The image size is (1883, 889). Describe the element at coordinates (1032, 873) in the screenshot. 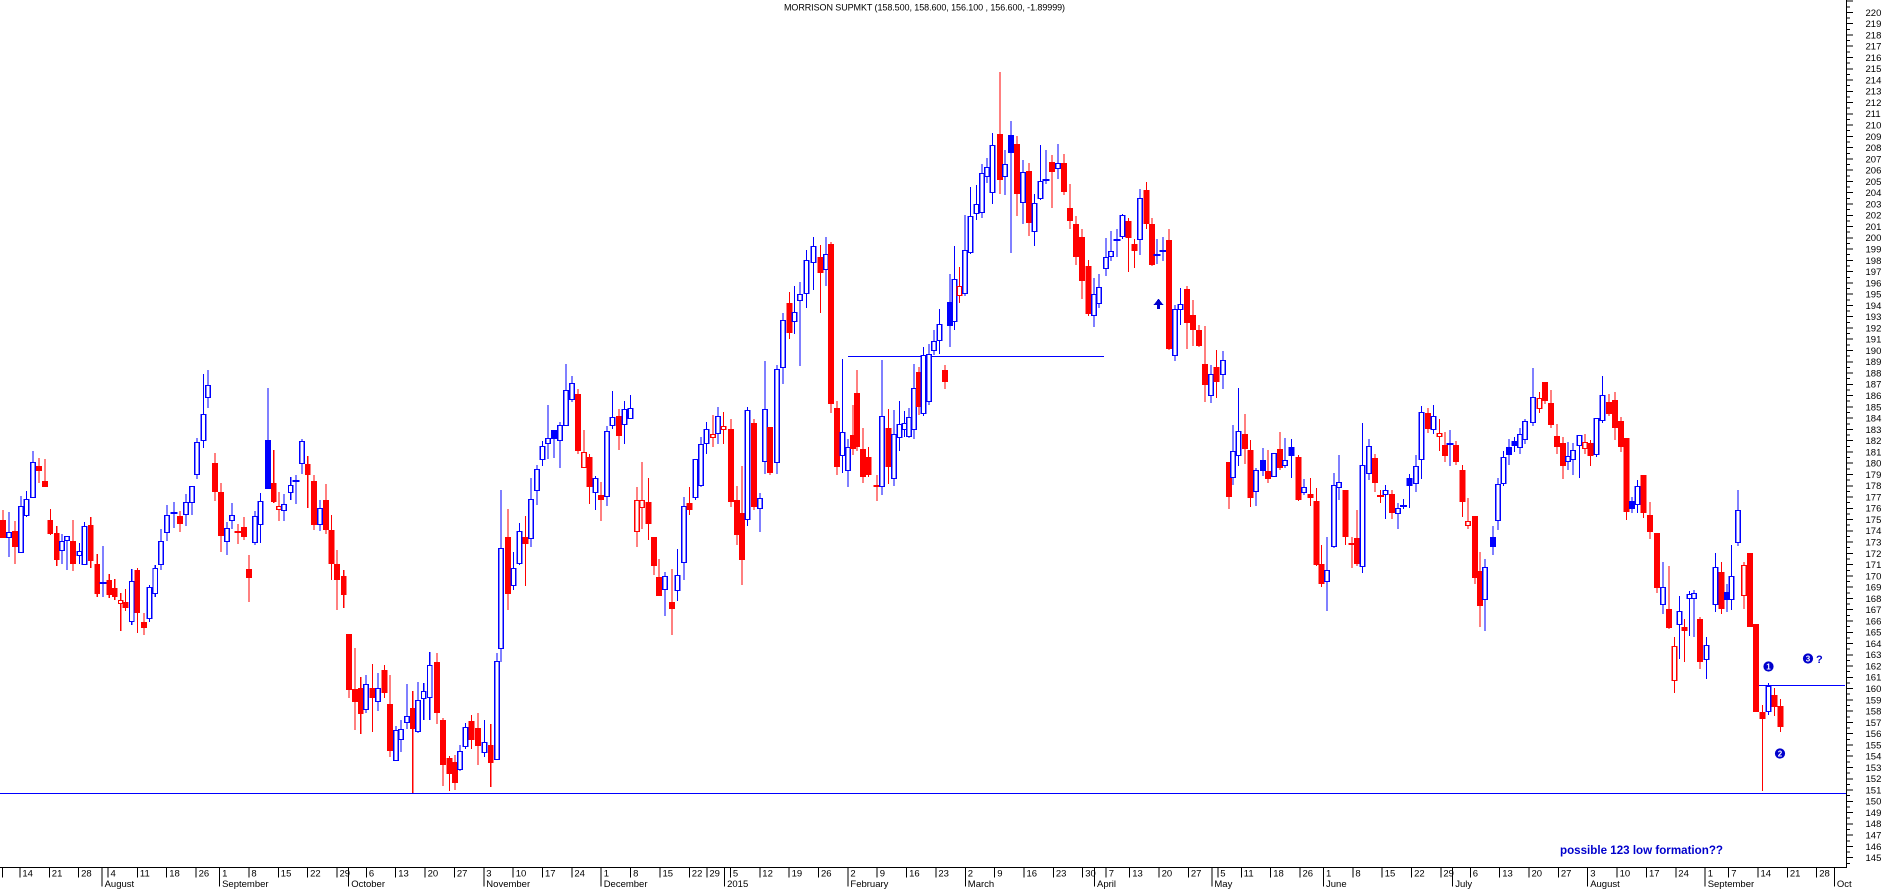

I see `svg-text: 16` at that location.